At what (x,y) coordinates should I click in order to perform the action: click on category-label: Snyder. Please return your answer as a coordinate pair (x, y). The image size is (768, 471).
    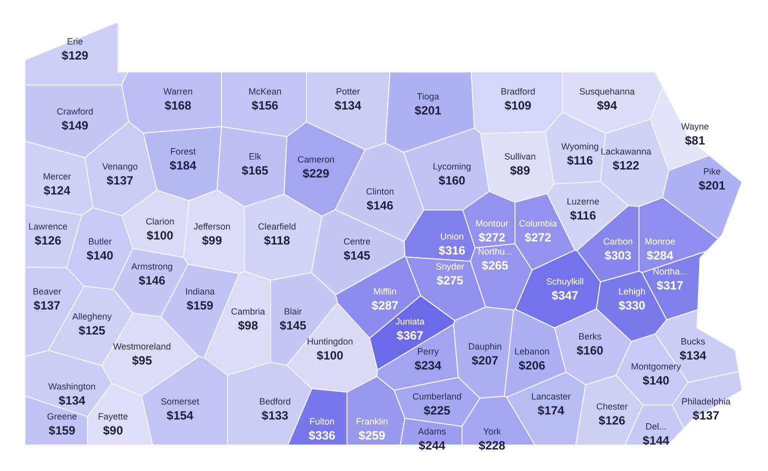
    Looking at the image, I should click on (450, 266).